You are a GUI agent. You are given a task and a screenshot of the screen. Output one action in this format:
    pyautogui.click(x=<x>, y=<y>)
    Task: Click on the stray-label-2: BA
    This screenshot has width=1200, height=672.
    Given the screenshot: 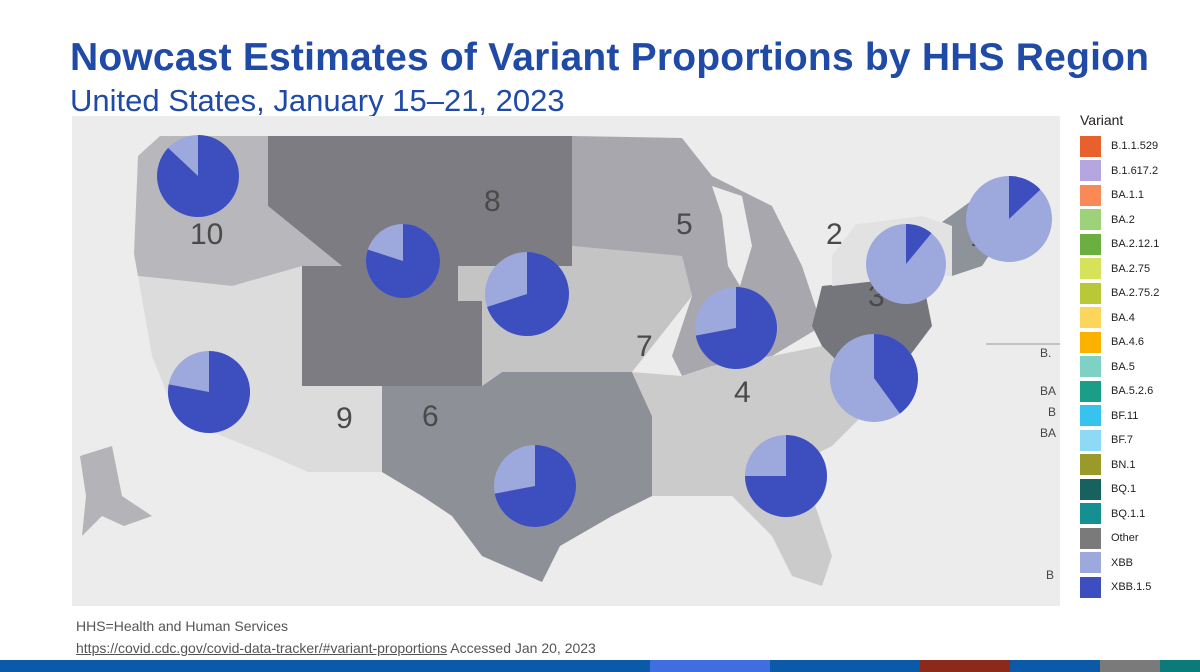 What is the action you would take?
    pyautogui.click(x=1048, y=391)
    